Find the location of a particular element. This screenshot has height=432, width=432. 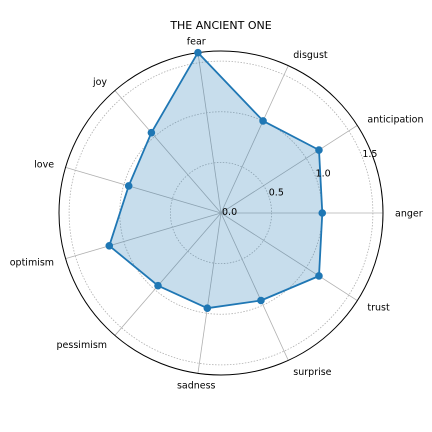

spoke-surprise is located at coordinates (254, 286).